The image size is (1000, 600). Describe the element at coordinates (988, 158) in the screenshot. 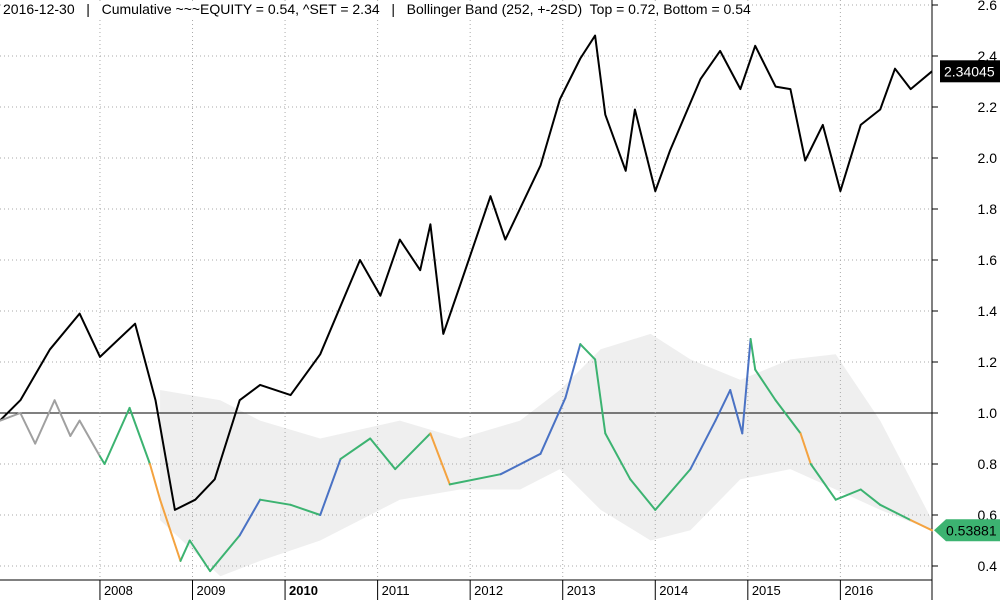

I see `y-tick-label: 2.0` at that location.